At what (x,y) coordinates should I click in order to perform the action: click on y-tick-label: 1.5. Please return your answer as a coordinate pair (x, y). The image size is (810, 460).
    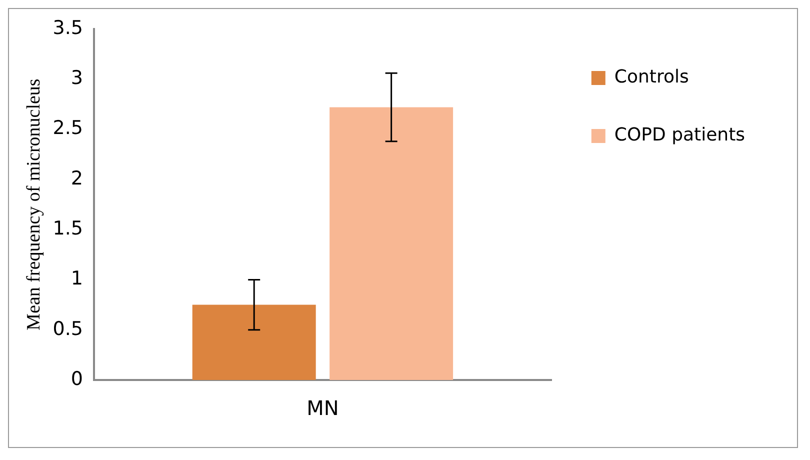
    Looking at the image, I should click on (68, 229).